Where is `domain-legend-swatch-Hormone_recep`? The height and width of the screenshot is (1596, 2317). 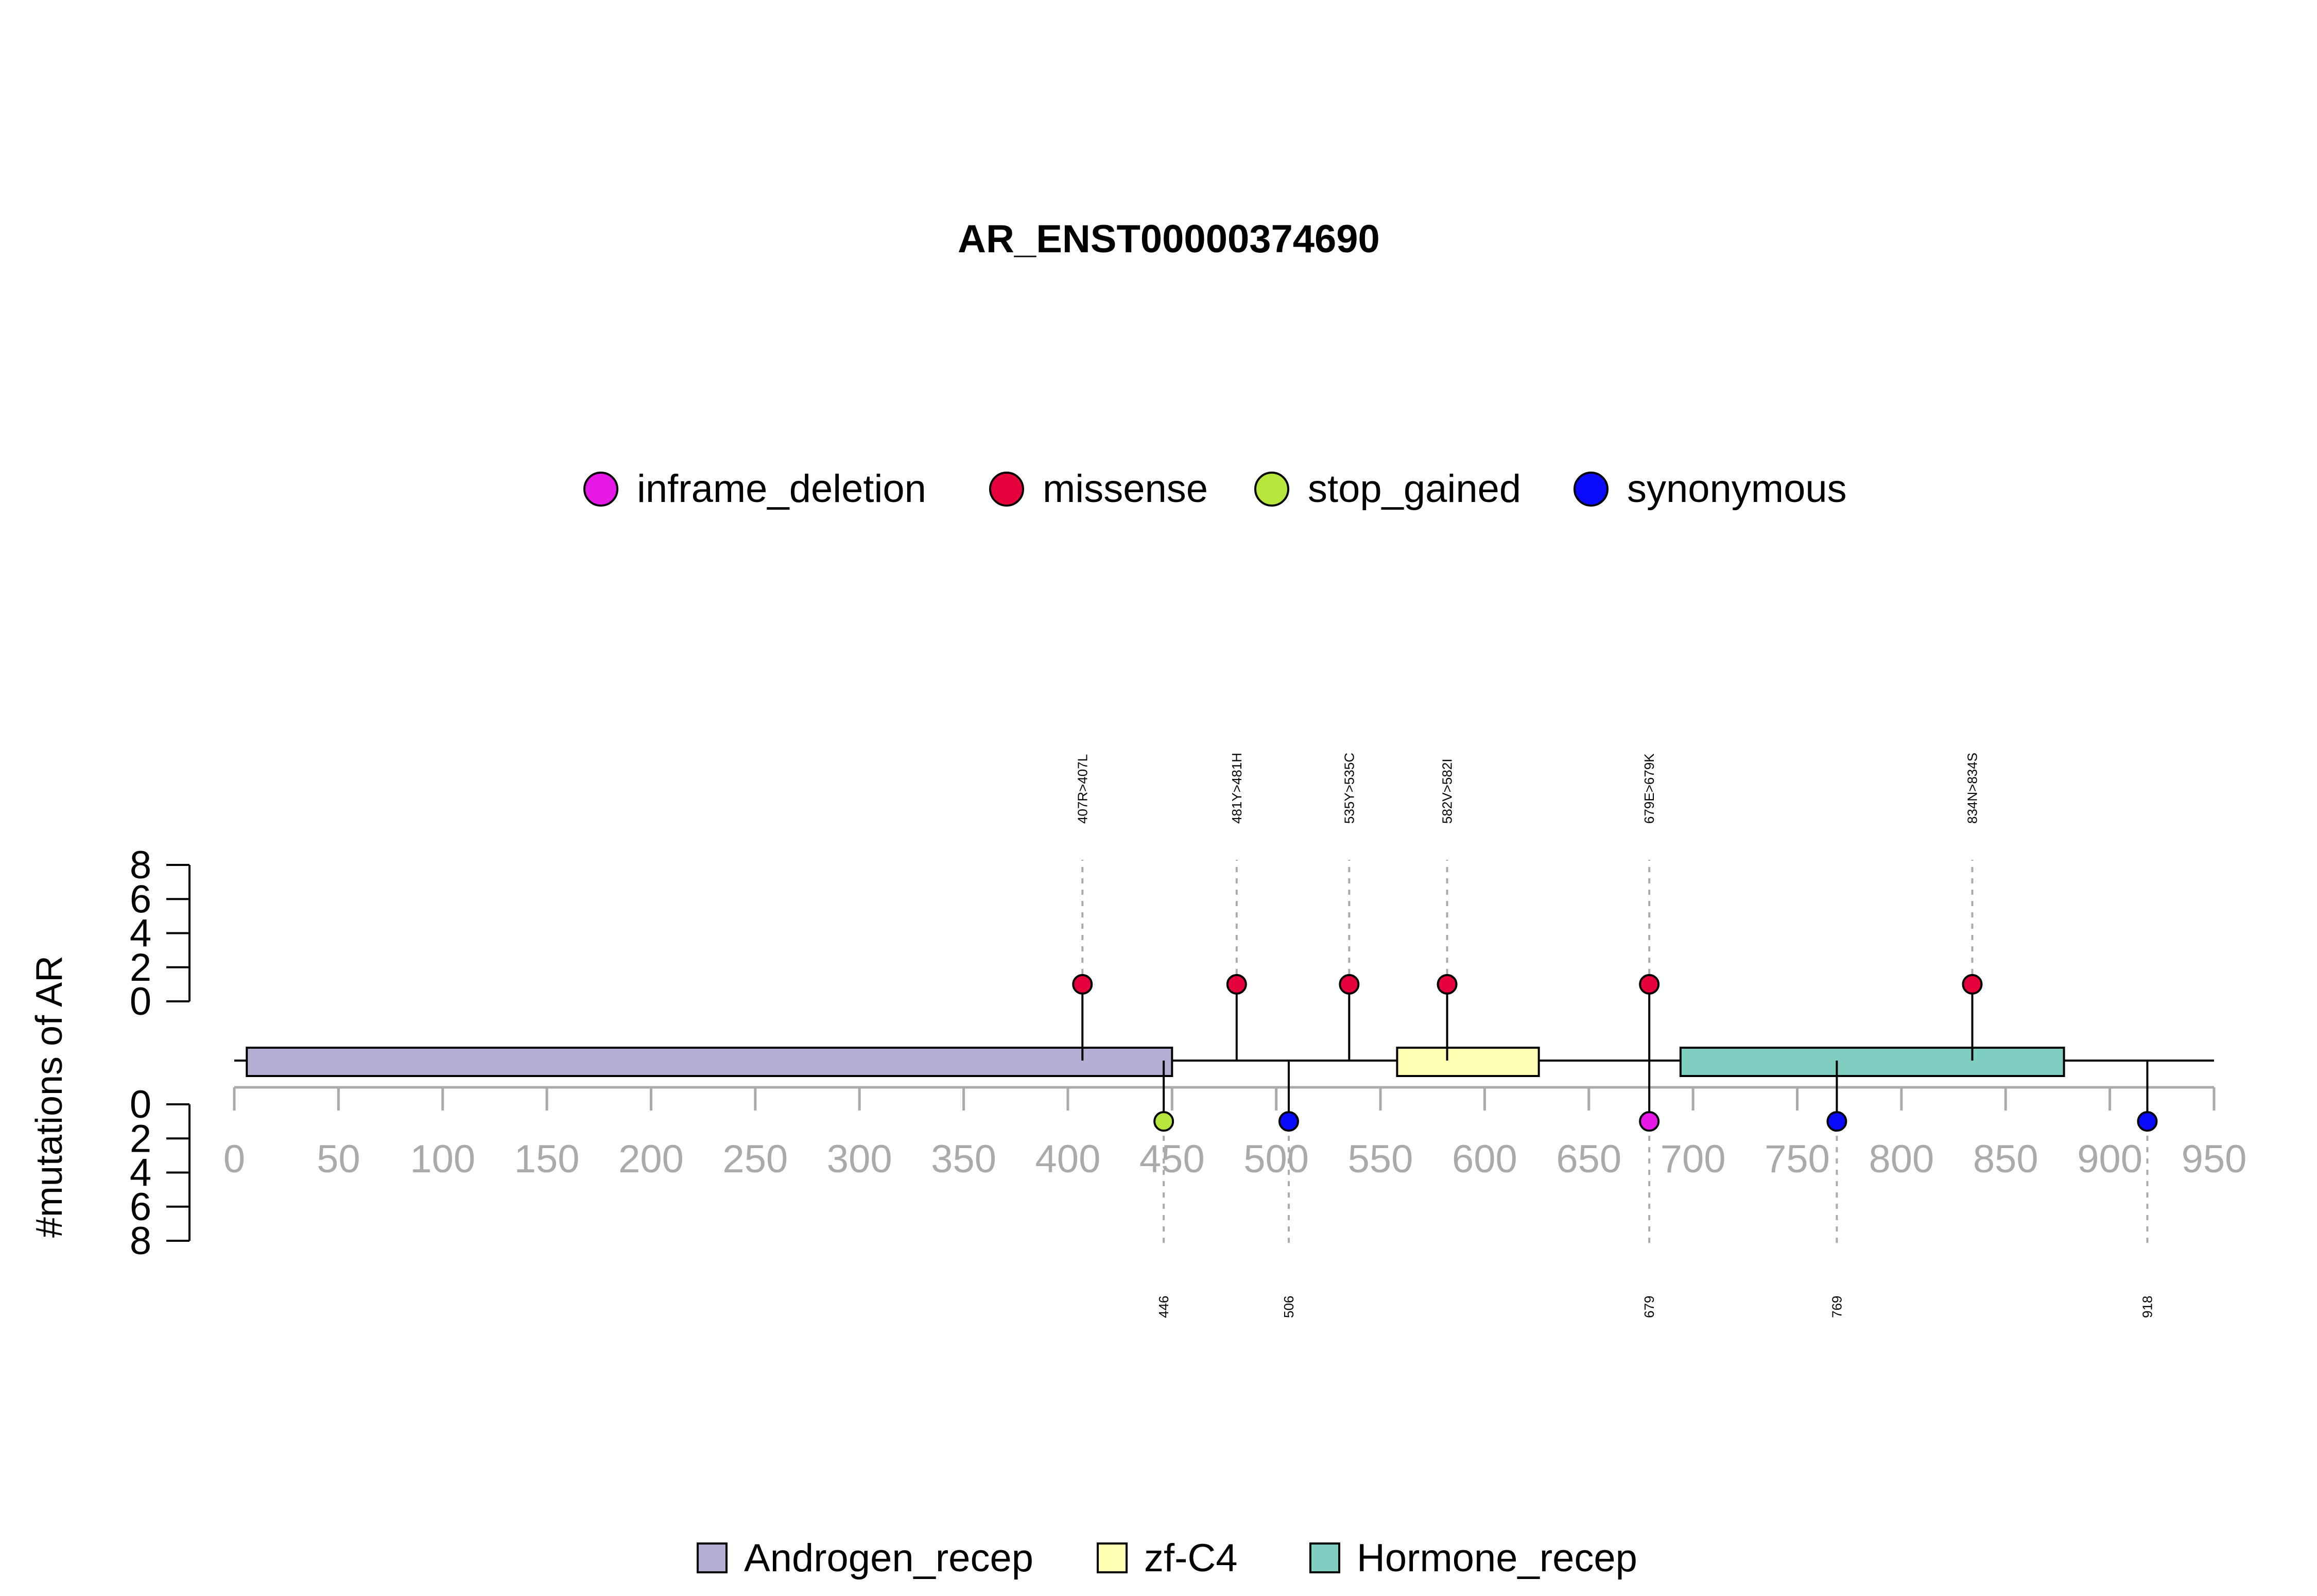
domain-legend-swatch-Hormone_recep is located at coordinates (1324, 1558).